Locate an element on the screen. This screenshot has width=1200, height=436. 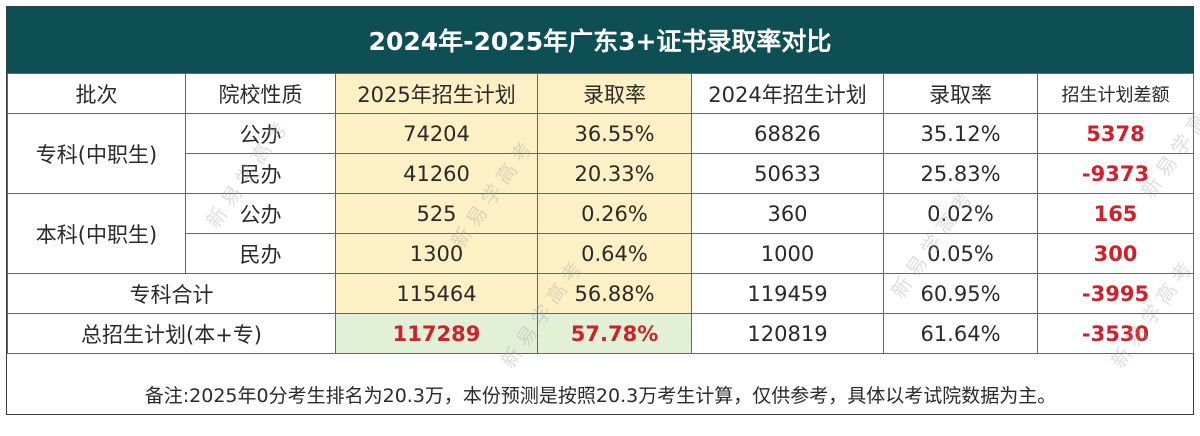
plan-2024-cell: 119459 is located at coordinates (787, 293).